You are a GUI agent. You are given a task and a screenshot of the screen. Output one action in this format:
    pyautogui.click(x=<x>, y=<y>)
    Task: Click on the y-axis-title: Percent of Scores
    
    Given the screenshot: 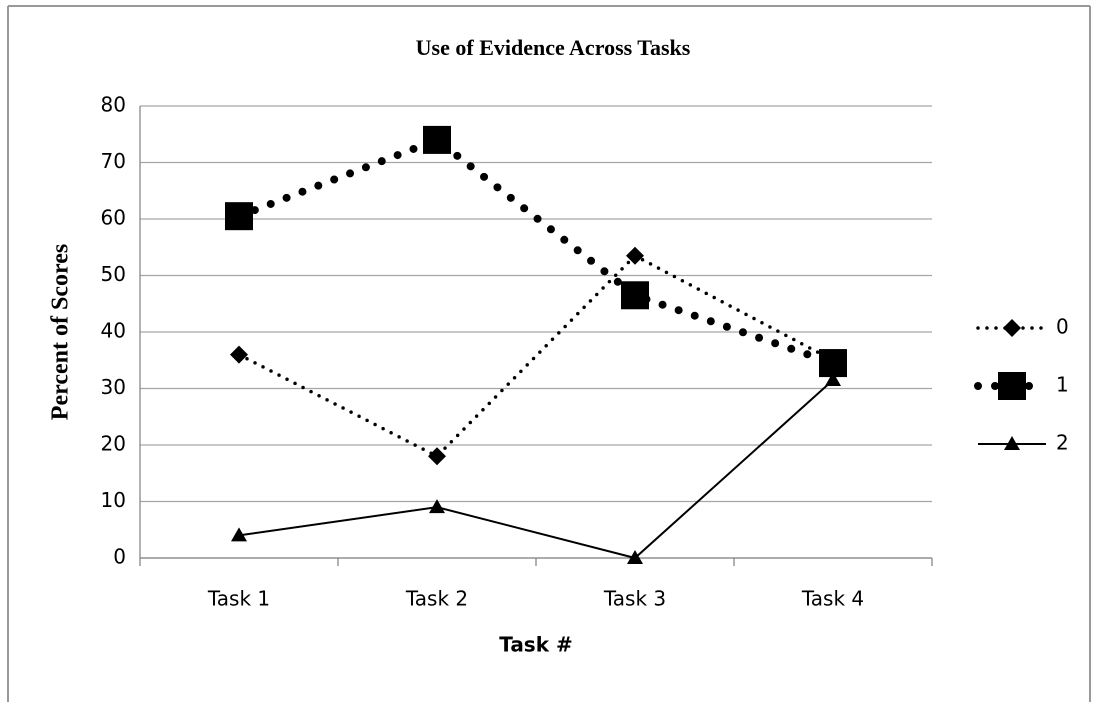 What is the action you would take?
    pyautogui.click(x=61, y=332)
    